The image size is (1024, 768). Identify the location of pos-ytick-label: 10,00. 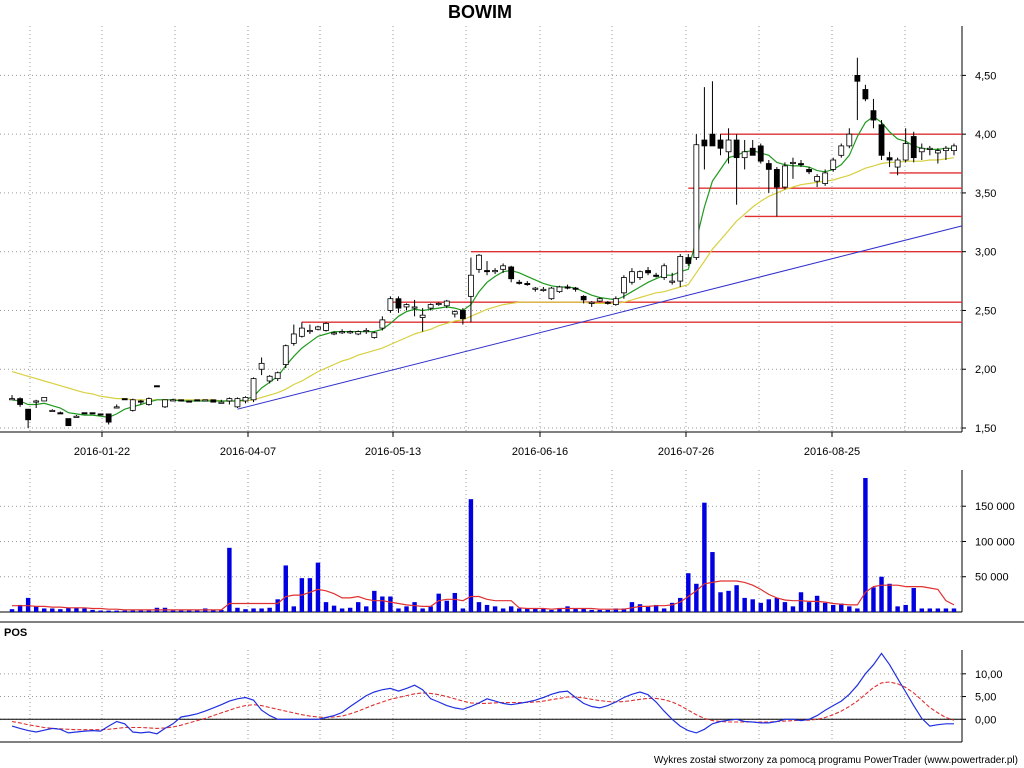
(989, 675).